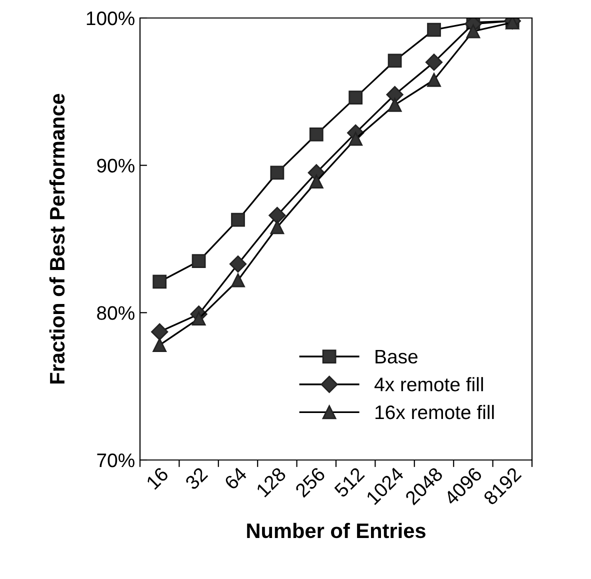 The width and height of the screenshot is (591, 579). I want to click on x-axis-title: Number of Entries, so click(336, 530).